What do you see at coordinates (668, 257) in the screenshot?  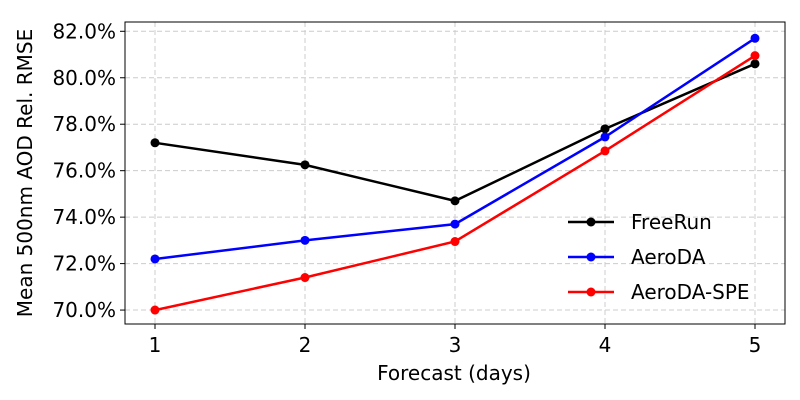 I see `legend-label-aeroda: AeroDA` at bounding box center [668, 257].